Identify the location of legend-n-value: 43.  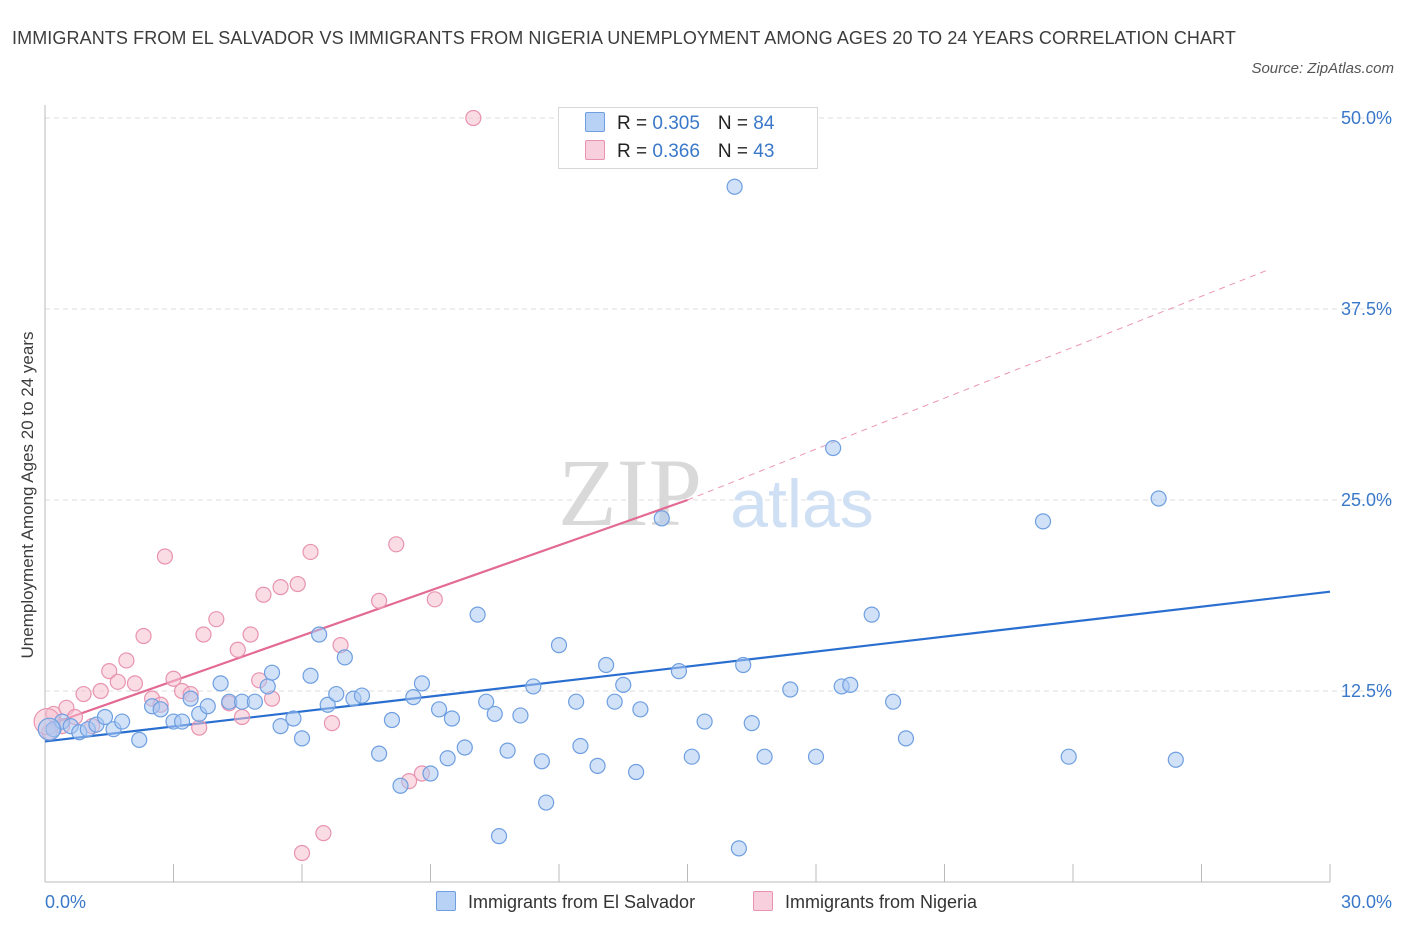
(764, 151).